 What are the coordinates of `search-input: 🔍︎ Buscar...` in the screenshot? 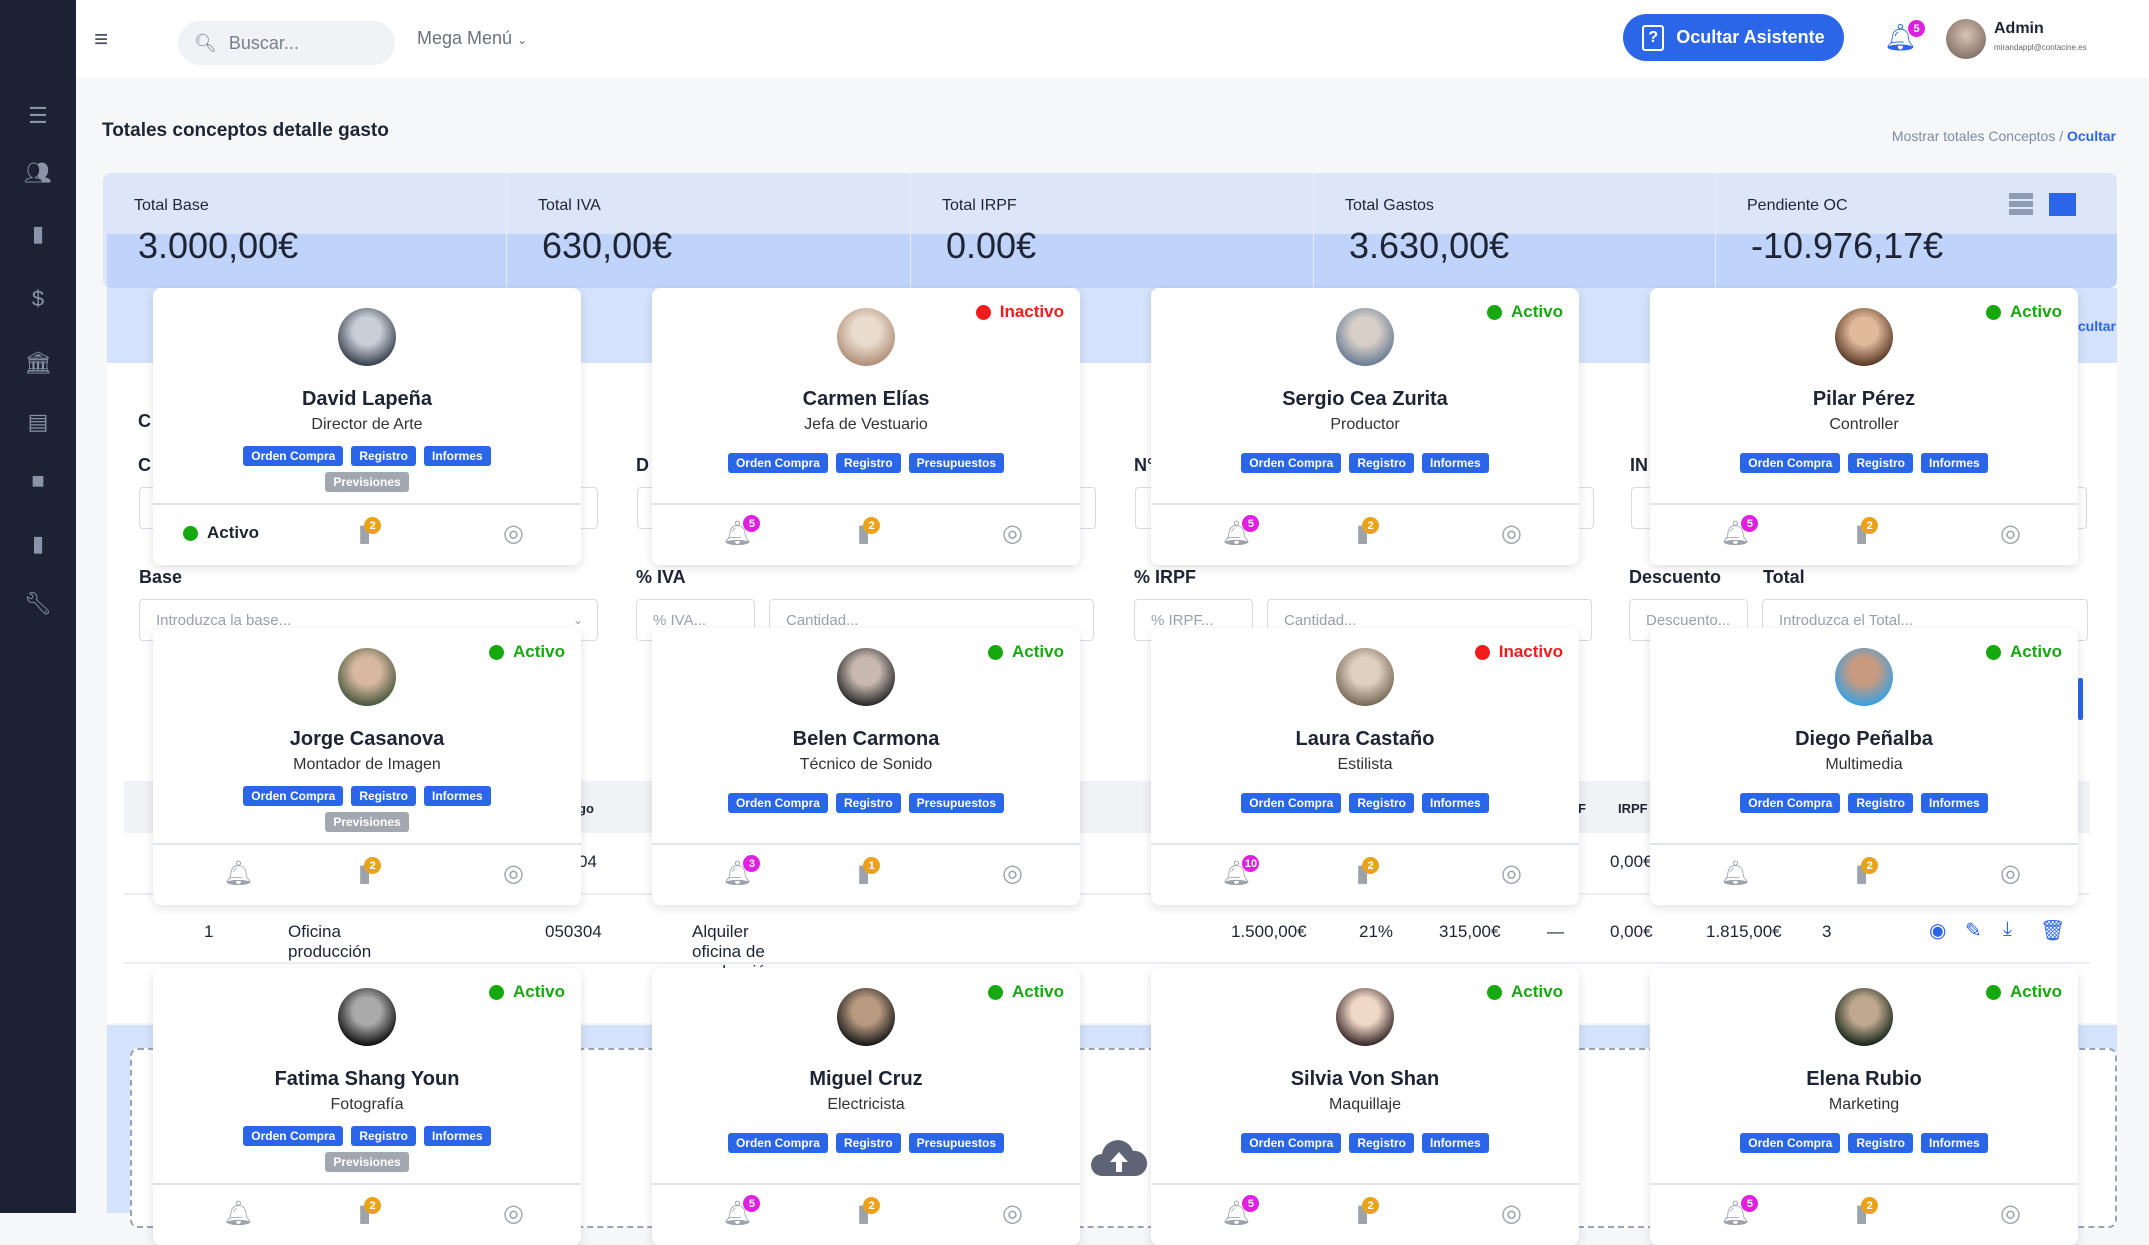 It's located at (286, 43).